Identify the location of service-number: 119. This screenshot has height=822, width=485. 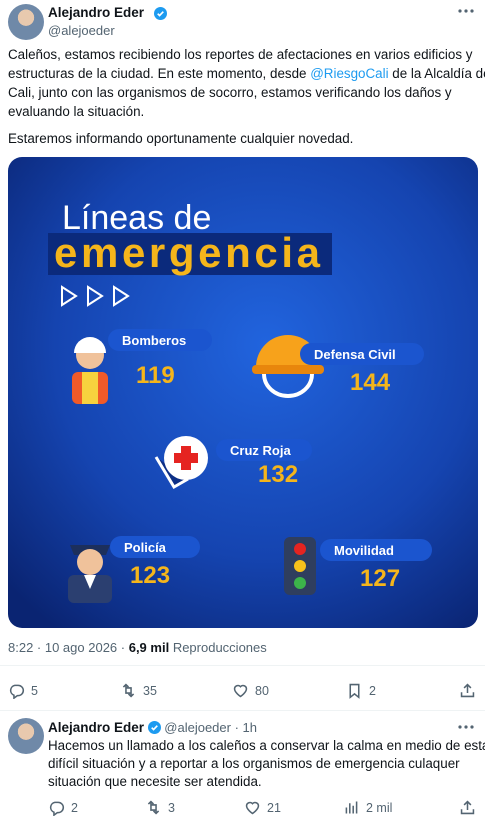
(155, 375).